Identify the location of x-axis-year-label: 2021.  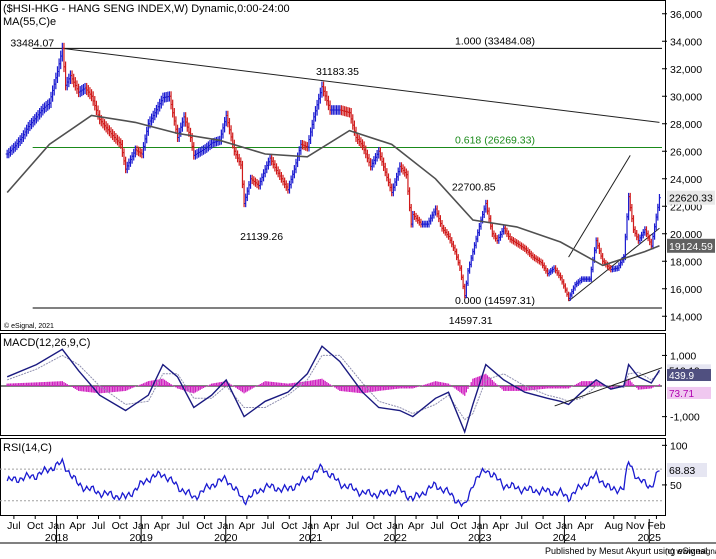
(311, 538).